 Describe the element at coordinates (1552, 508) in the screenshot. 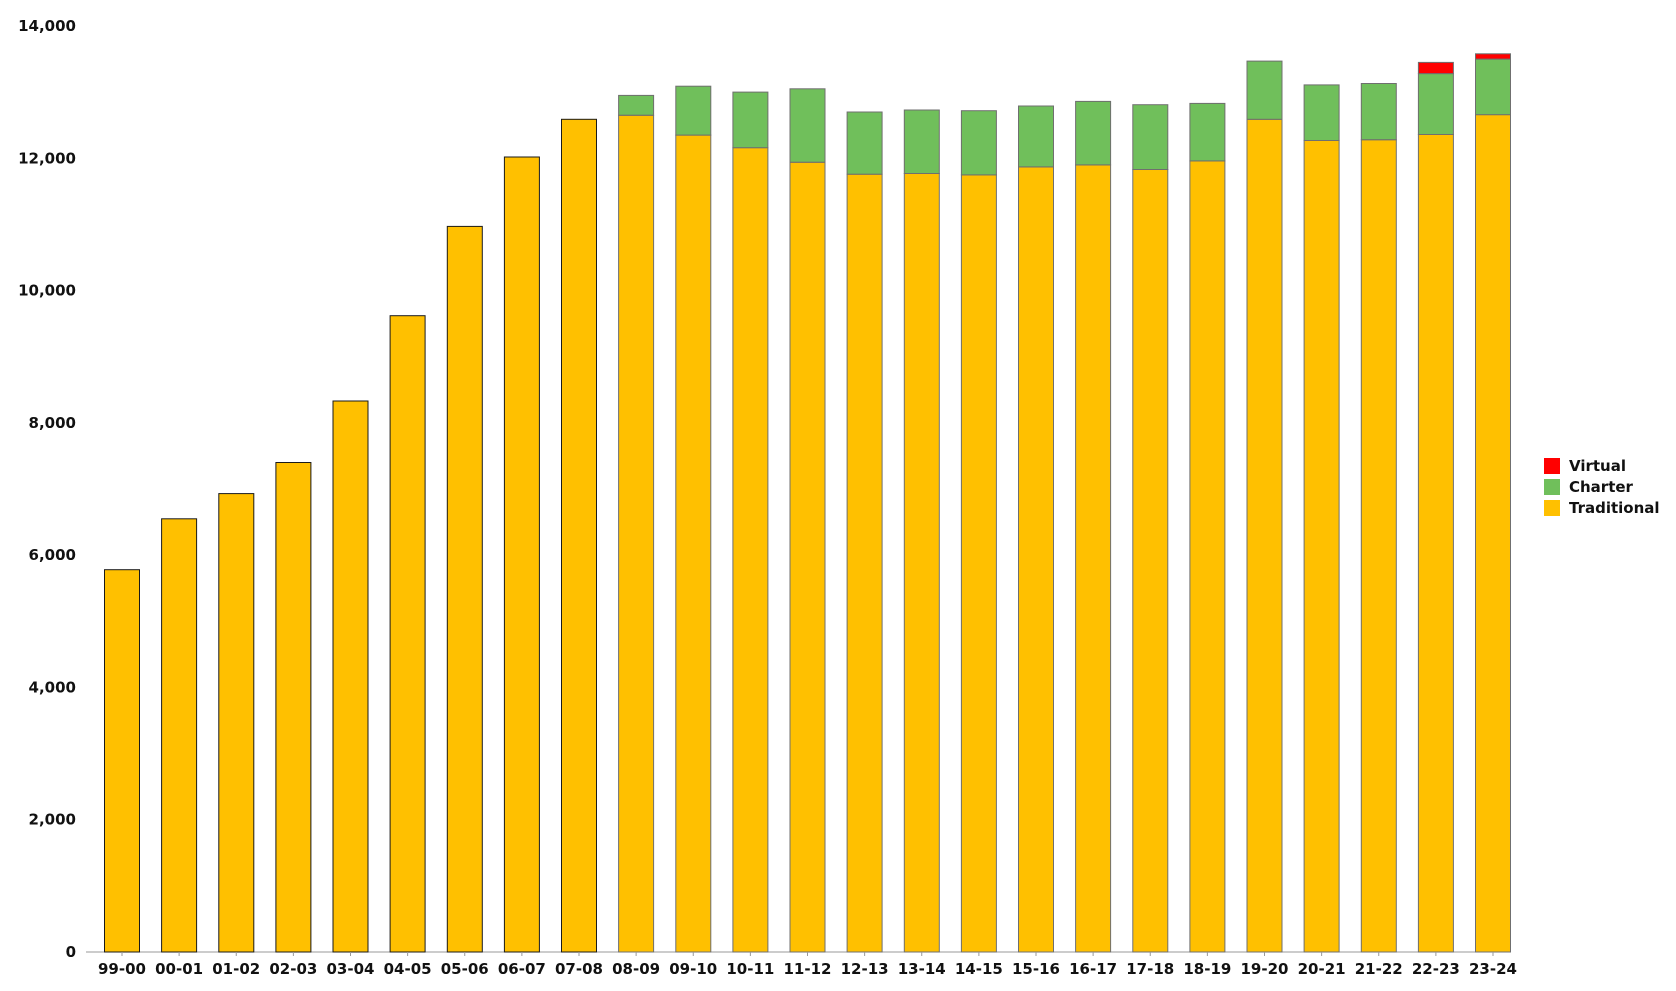

I see `legend-swatch-traditional` at that location.